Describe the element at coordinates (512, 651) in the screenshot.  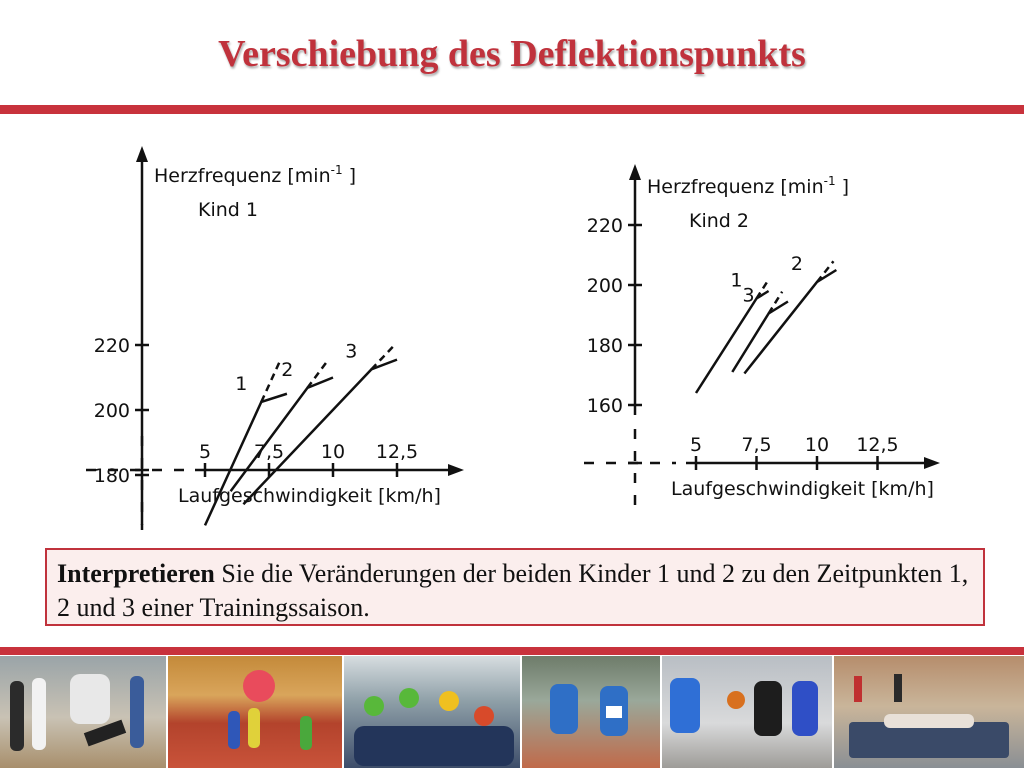
I see `bottom-rule` at that location.